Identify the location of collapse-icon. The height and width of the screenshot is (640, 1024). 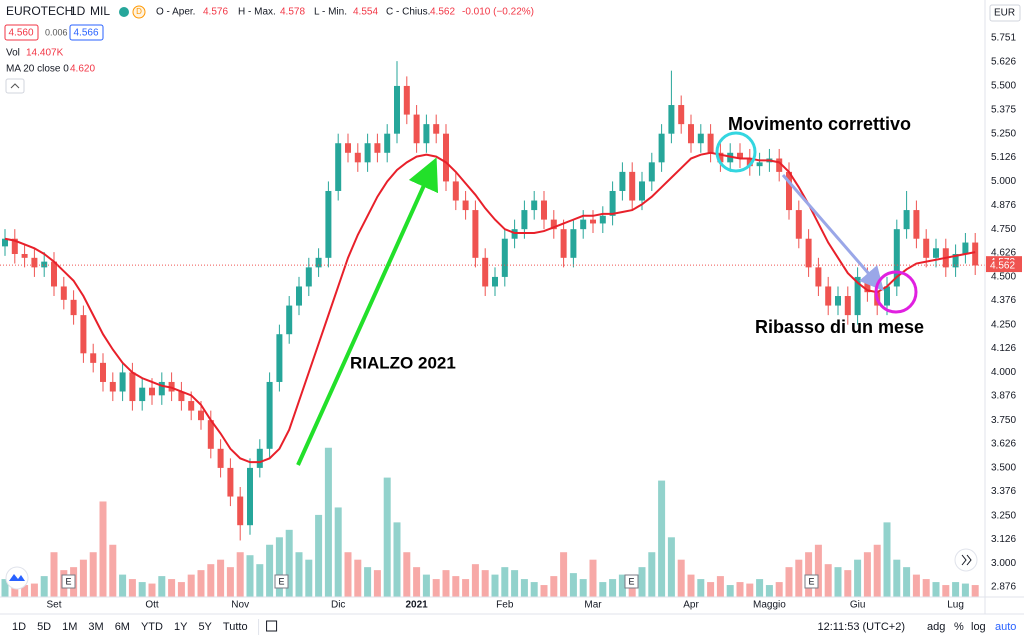
(15, 86).